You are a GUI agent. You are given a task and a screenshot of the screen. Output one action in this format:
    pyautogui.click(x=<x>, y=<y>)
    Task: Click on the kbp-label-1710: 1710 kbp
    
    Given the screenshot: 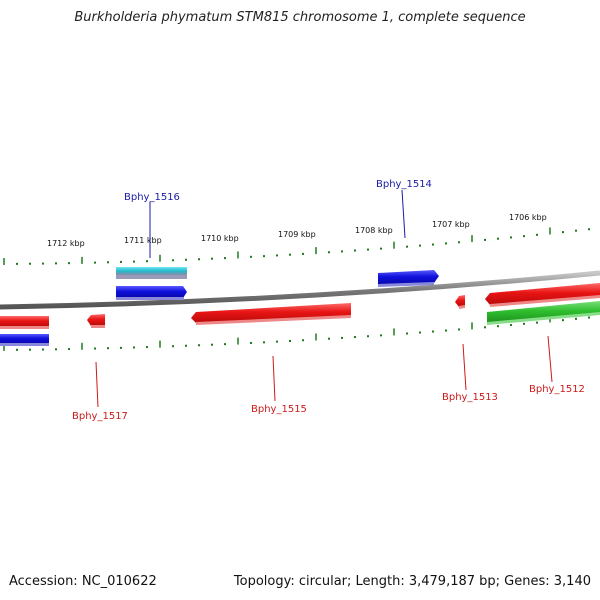 What is the action you would take?
    pyautogui.click(x=220, y=238)
    